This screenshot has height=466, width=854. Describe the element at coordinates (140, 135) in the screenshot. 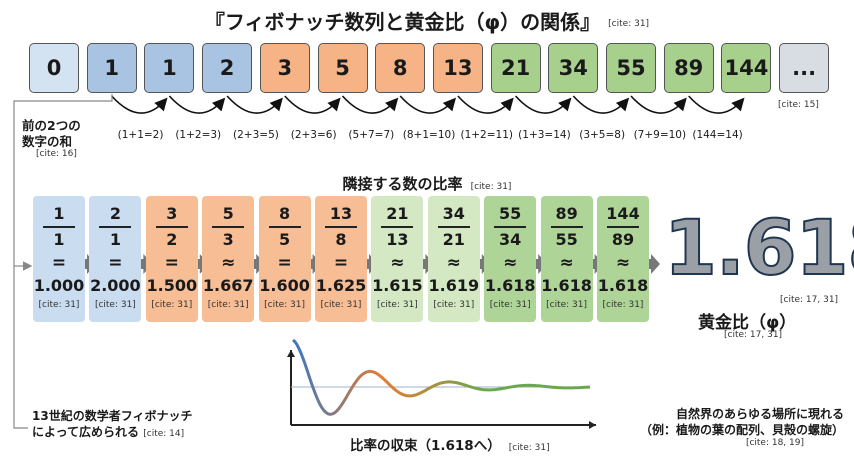

I see `sum-label: (1+1=2)` at that location.